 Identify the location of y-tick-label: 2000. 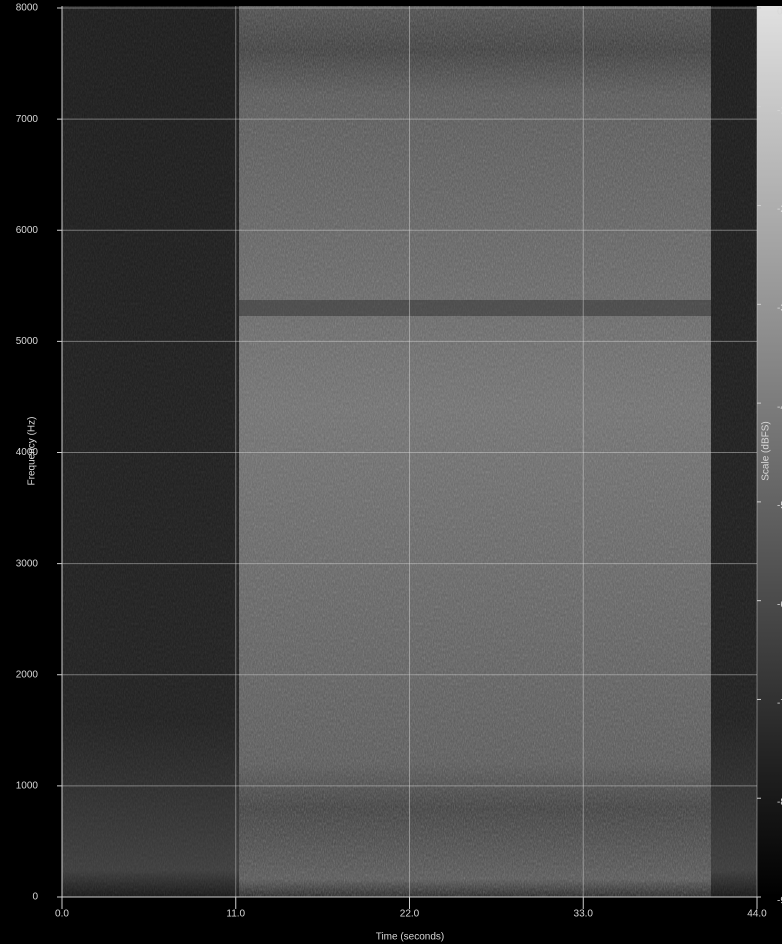
(27, 674).